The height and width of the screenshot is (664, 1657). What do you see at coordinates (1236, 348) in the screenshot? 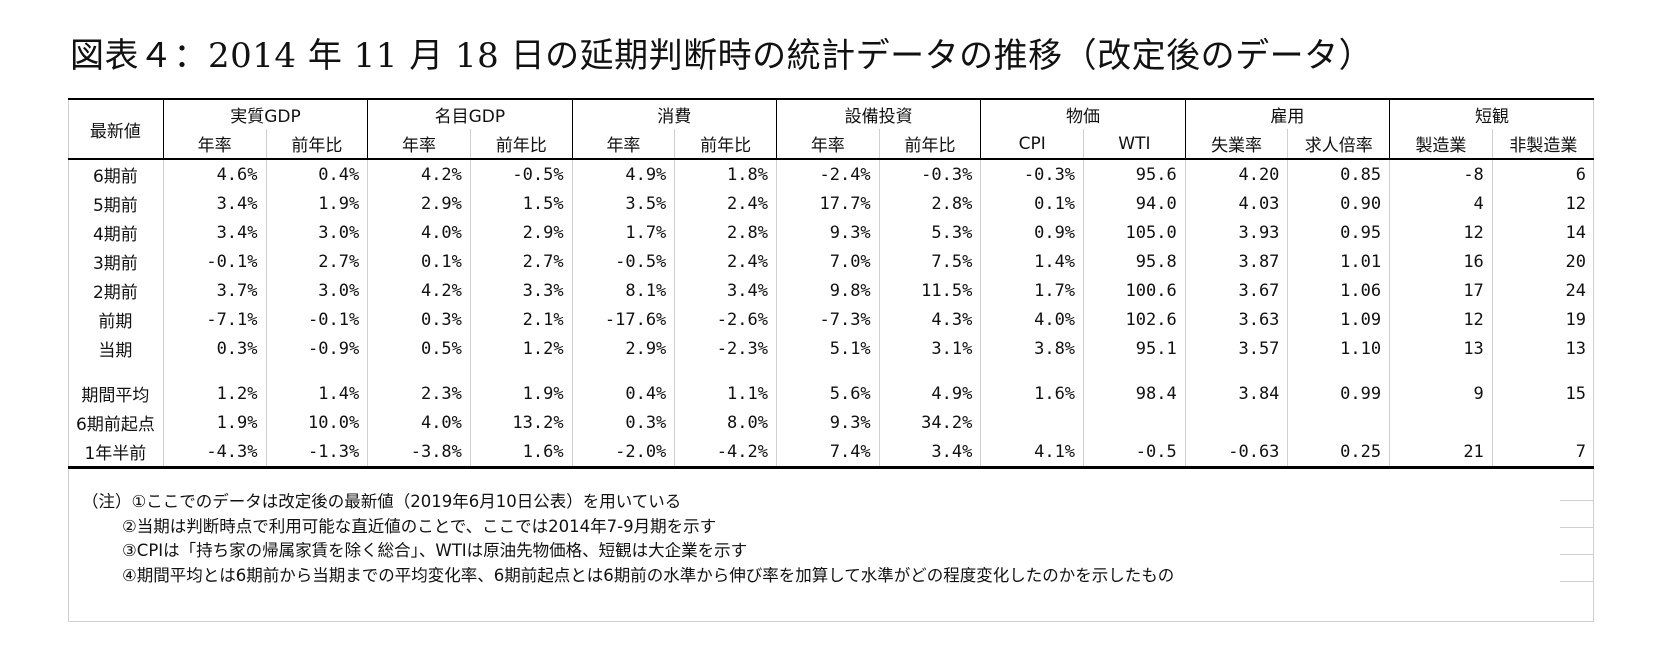
I see `table-cell: 3.57` at bounding box center [1236, 348].